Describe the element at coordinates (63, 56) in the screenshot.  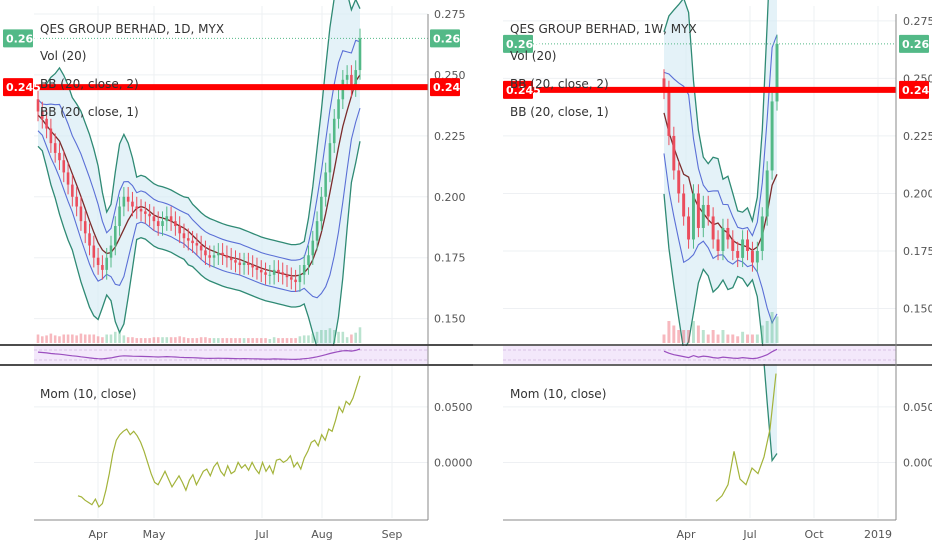
I see `indicator-label: Vol (20)` at that location.